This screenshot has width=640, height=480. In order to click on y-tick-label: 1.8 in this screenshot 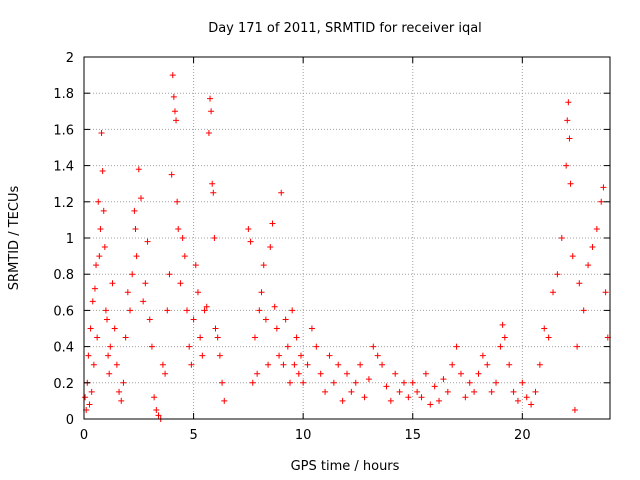, I will do `click(63, 94)`.